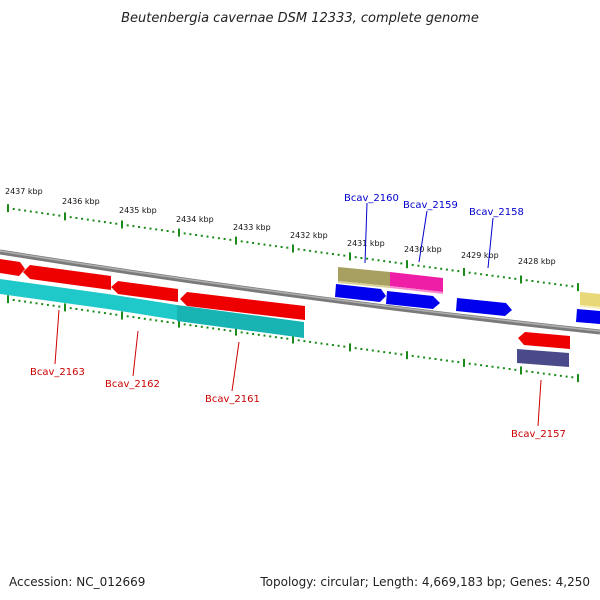 The width and height of the screenshot is (600, 600). Describe the element at coordinates (430, 205) in the screenshot. I see `gene-label-bcav-2159: Bcav_2159` at that location.